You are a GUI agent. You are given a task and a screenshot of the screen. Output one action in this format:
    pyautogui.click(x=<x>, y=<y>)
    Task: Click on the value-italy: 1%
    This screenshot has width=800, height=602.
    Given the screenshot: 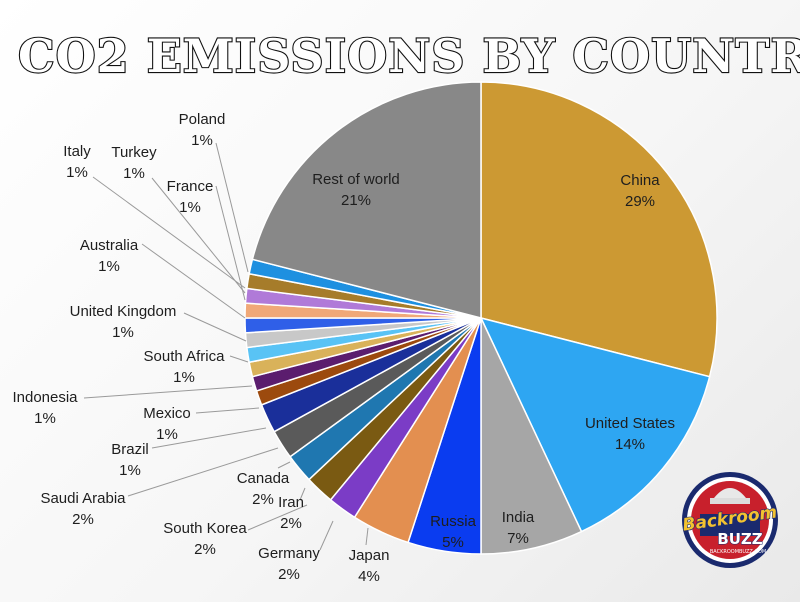 What is the action you would take?
    pyautogui.click(x=77, y=172)
    